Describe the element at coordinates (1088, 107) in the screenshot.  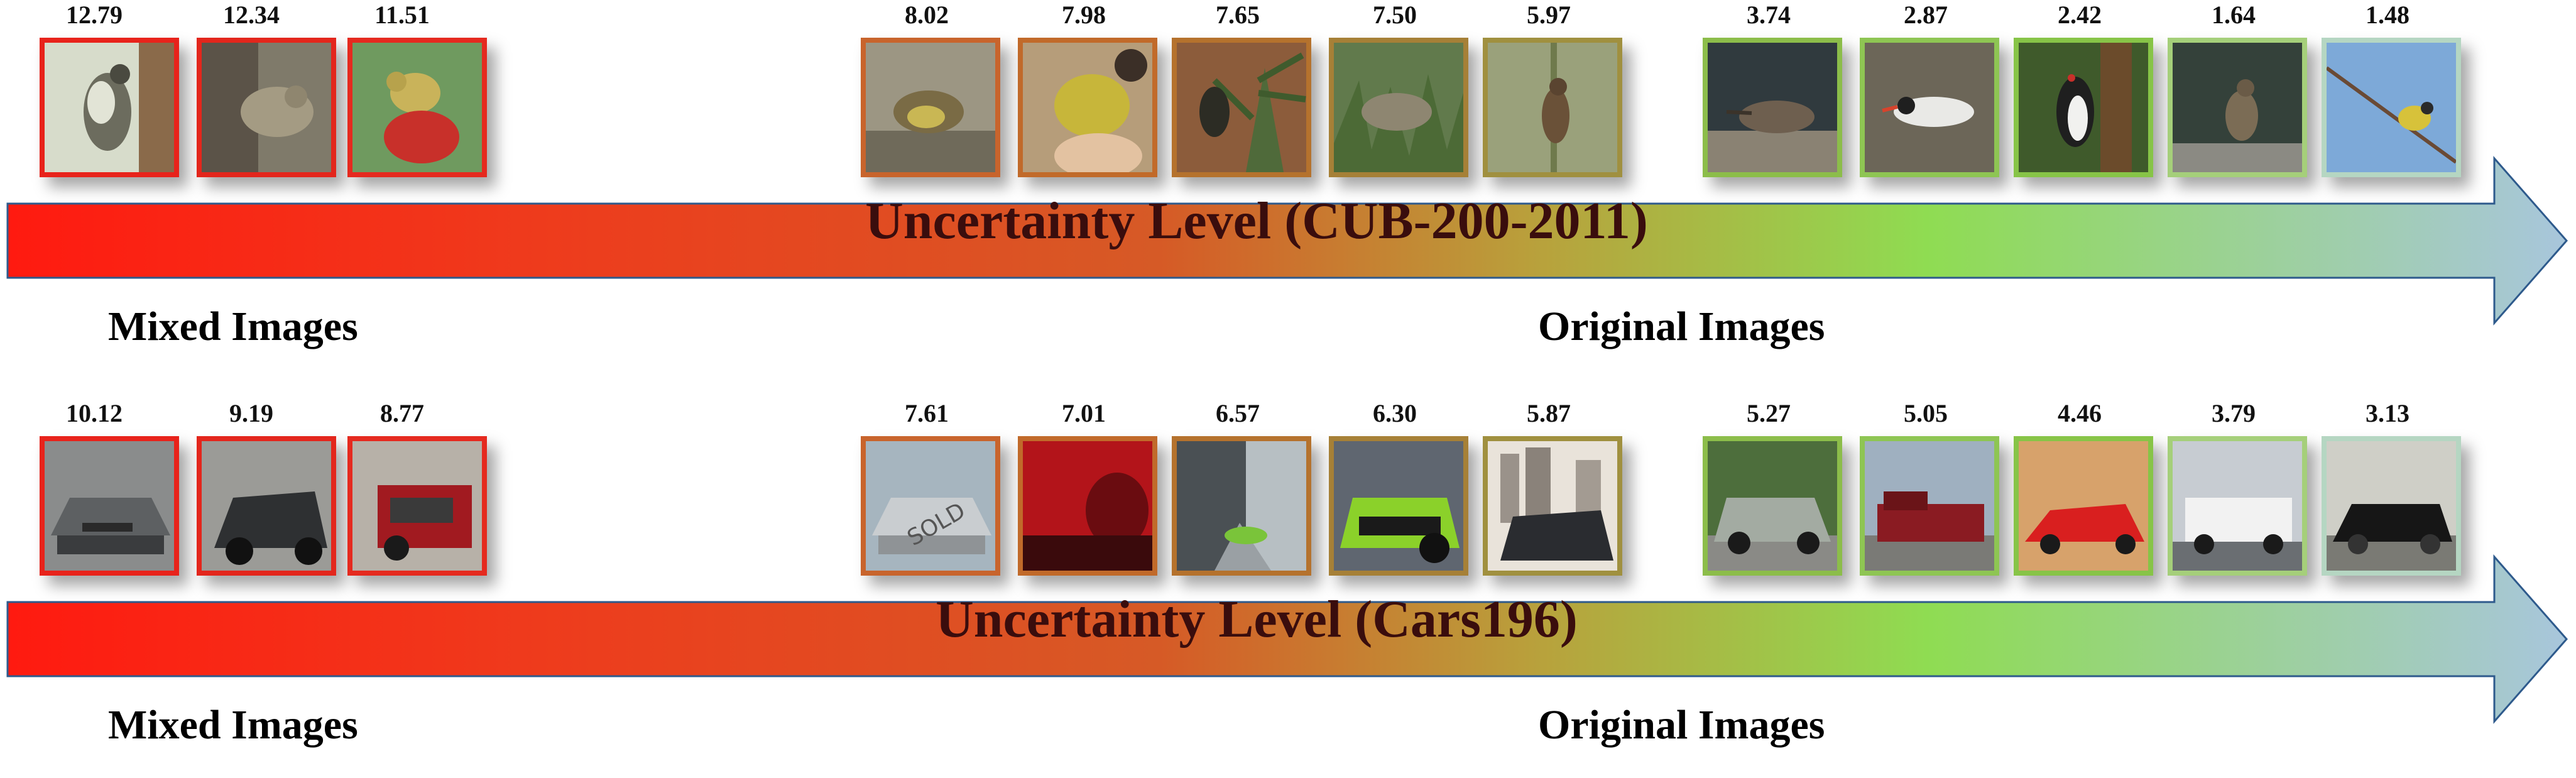
I see `thumbnail-yellow-warbler-in-hand` at that location.